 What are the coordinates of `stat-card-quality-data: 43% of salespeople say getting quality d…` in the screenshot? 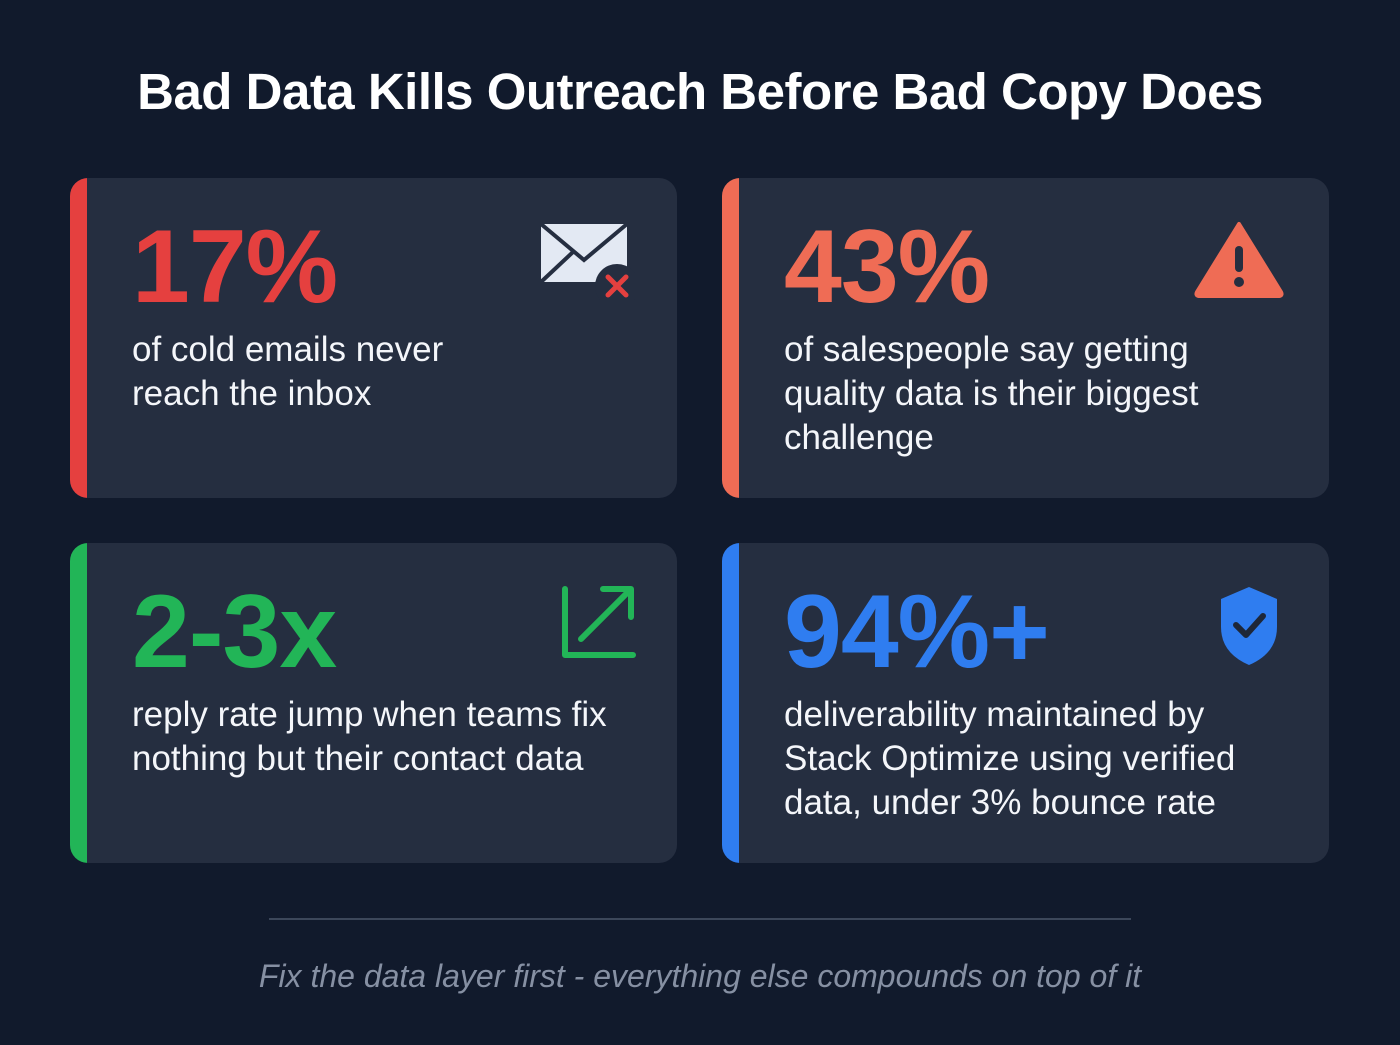 It's located at (1025, 338).